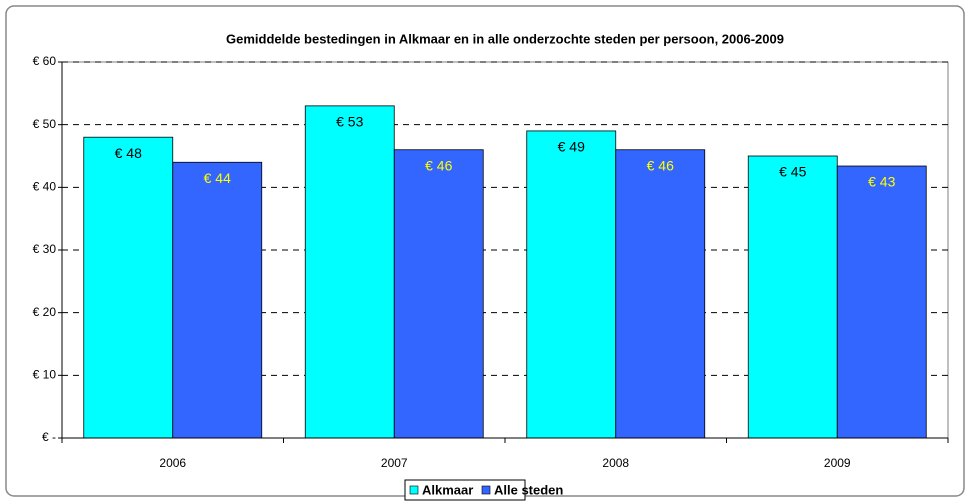 The image size is (970, 502). Describe the element at coordinates (881, 182) in the screenshot. I see `data-label: € 43` at that location.